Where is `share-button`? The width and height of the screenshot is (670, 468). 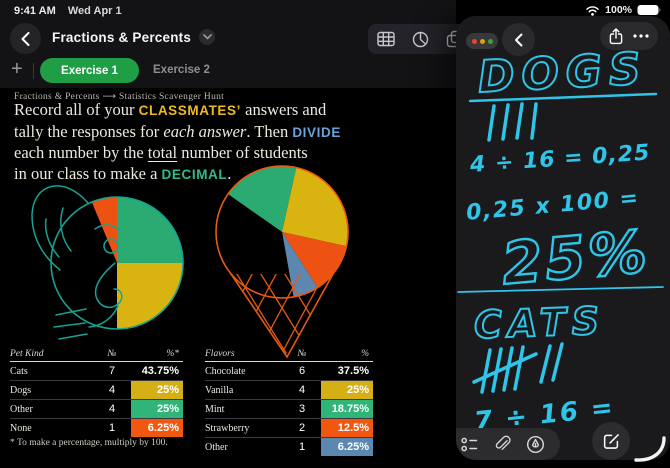
share-button is located at coordinates (616, 36).